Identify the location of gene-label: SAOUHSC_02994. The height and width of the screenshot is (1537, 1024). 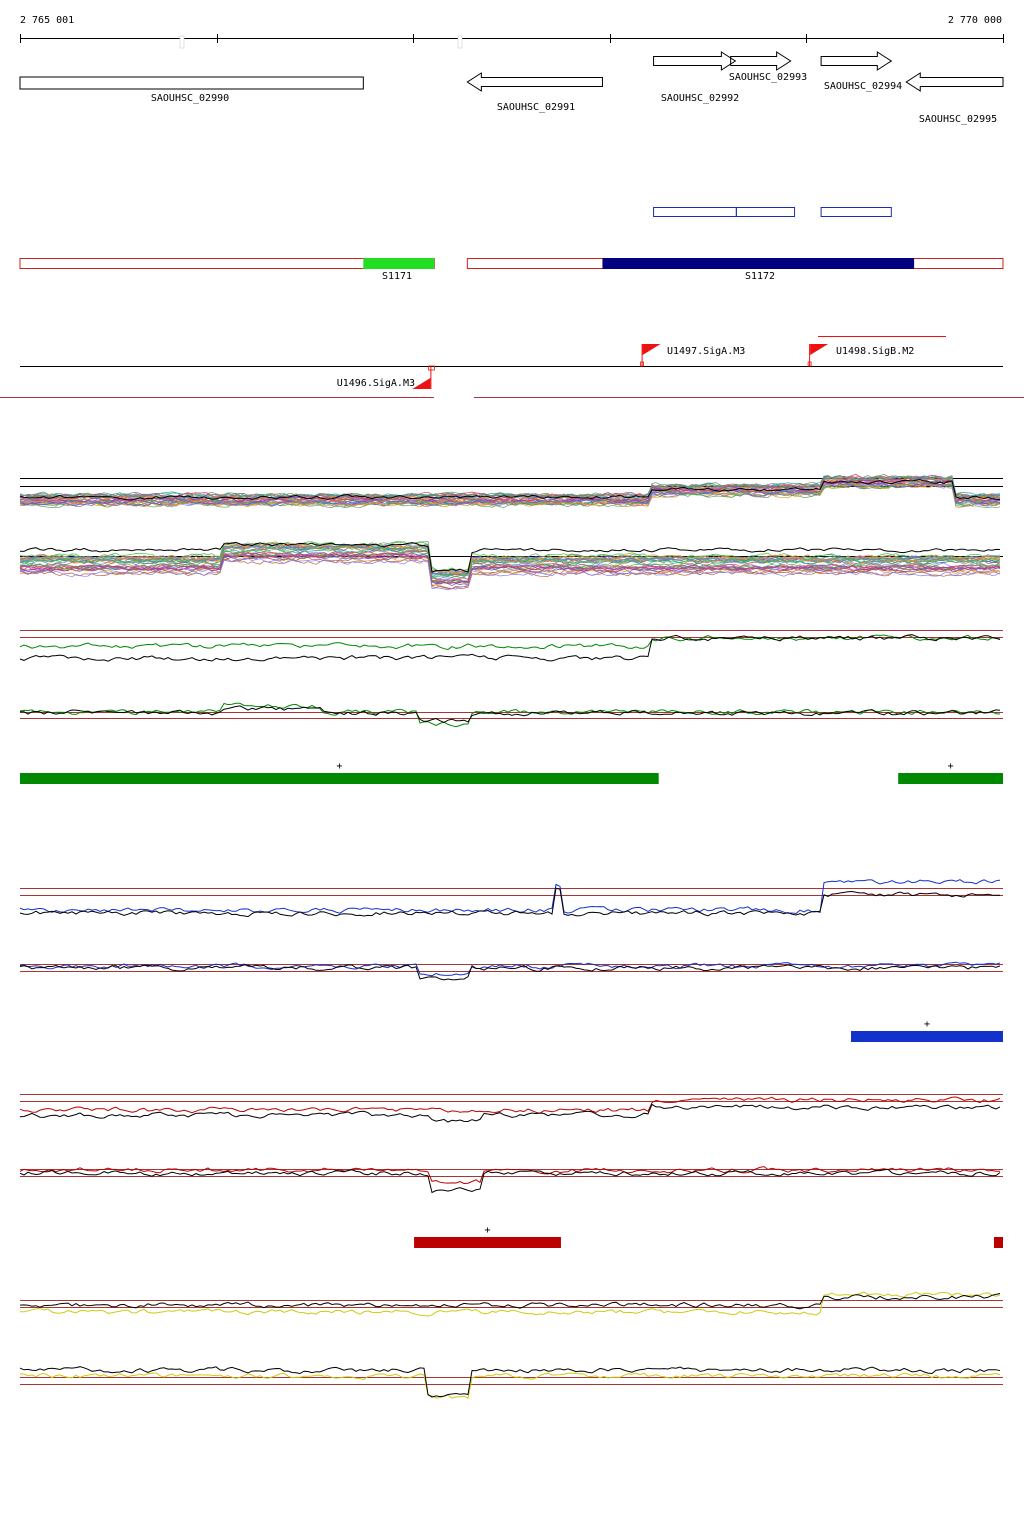
(863, 86).